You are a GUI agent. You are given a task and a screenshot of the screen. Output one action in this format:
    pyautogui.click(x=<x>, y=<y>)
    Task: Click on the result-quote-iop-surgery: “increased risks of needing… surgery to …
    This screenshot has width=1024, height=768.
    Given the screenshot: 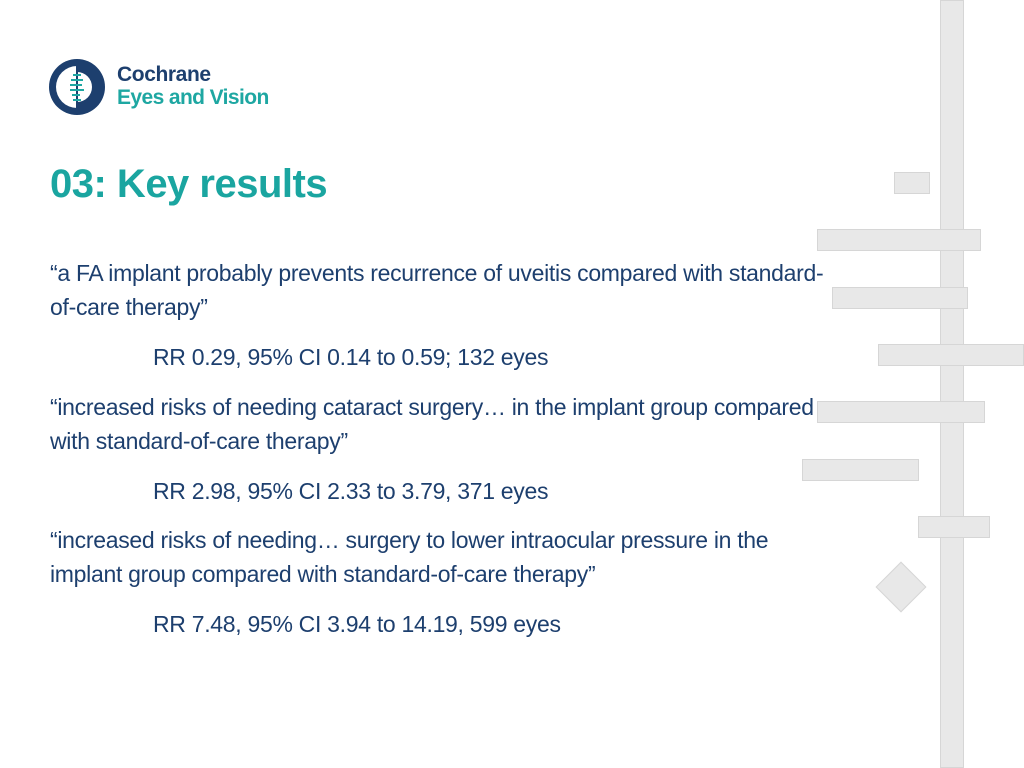 What is the action you would take?
    pyautogui.click(x=409, y=557)
    